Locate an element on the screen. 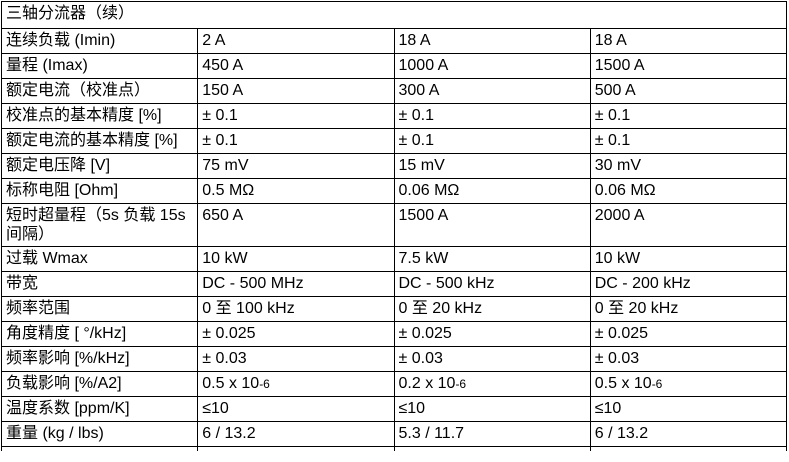 This screenshot has width=789, height=462. spec-row: 额定电压降 [V] 75 mV 15 mV 30 mV is located at coordinates (394, 166).